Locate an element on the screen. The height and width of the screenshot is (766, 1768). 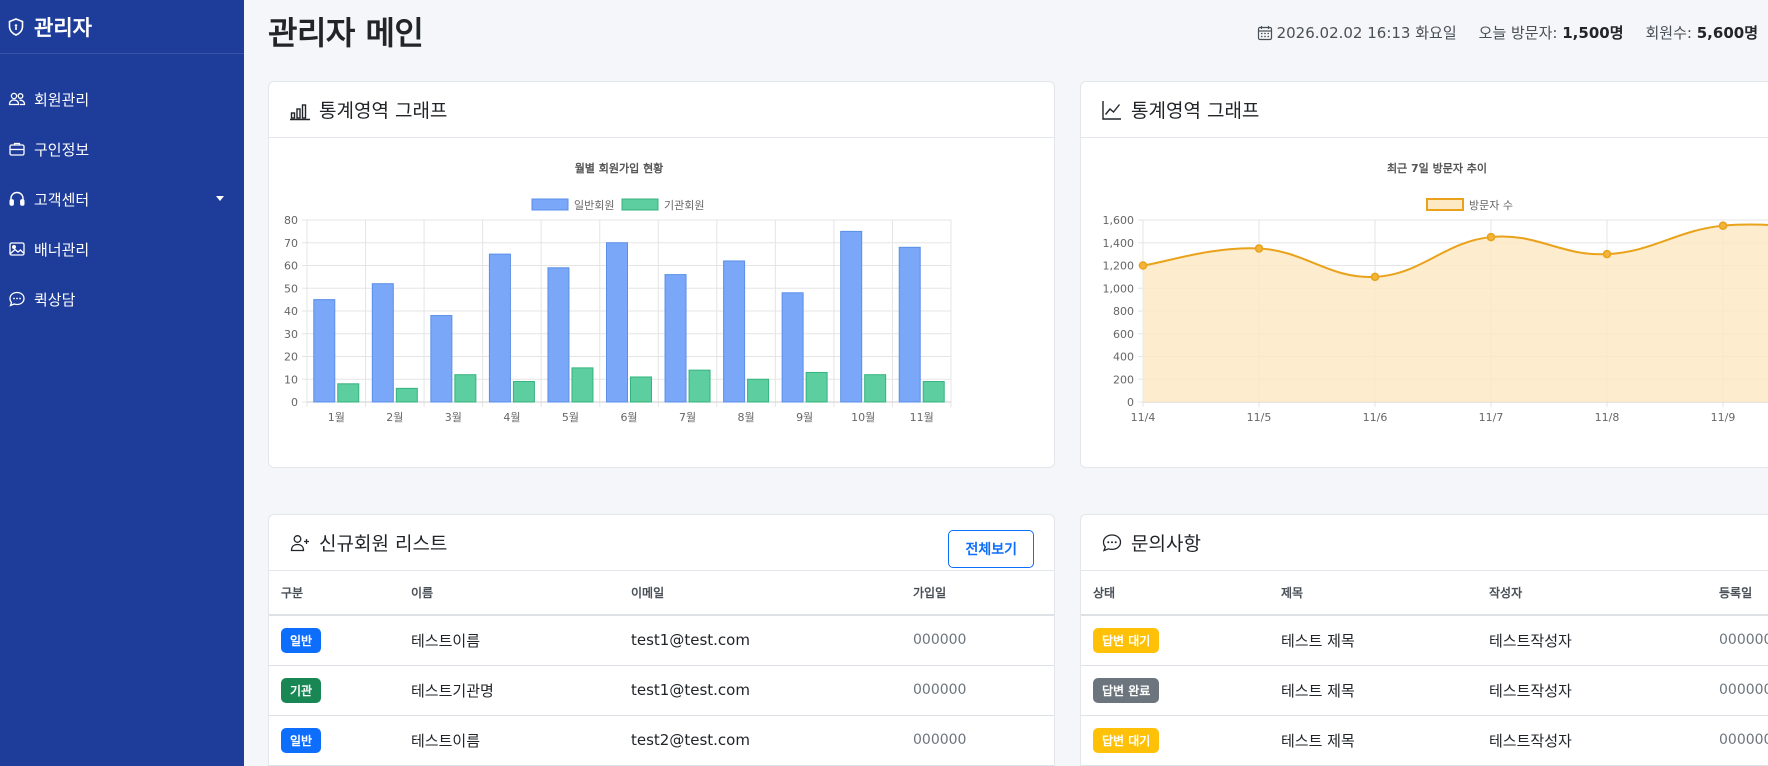
column-header: 작성자 is located at coordinates (1592, 593).